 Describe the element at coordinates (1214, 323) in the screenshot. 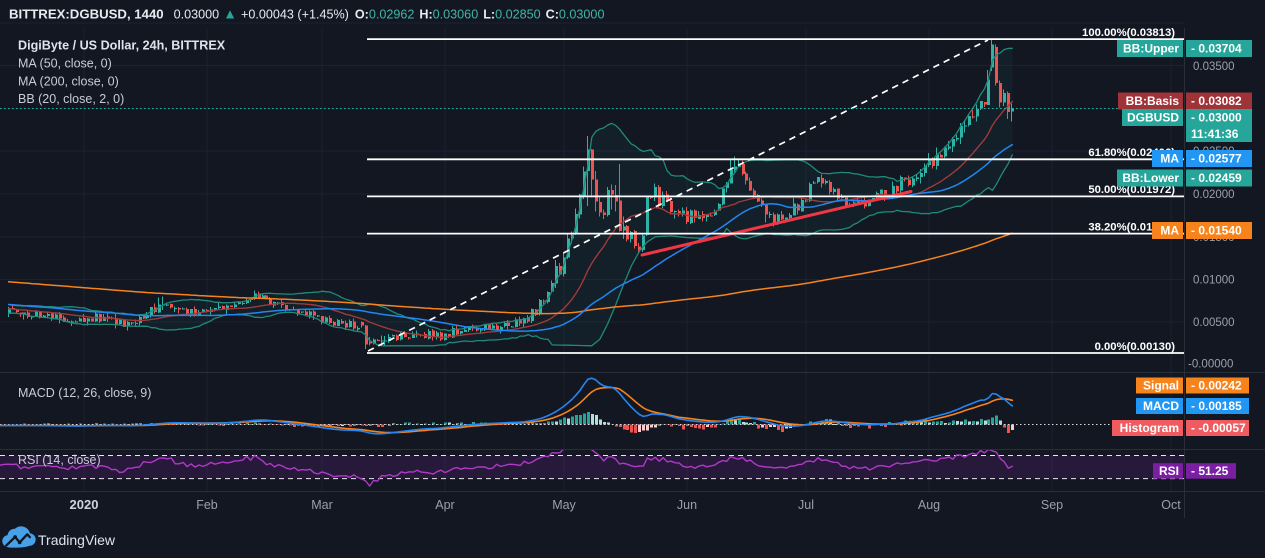

I see `svg-text: 0.00500` at that location.